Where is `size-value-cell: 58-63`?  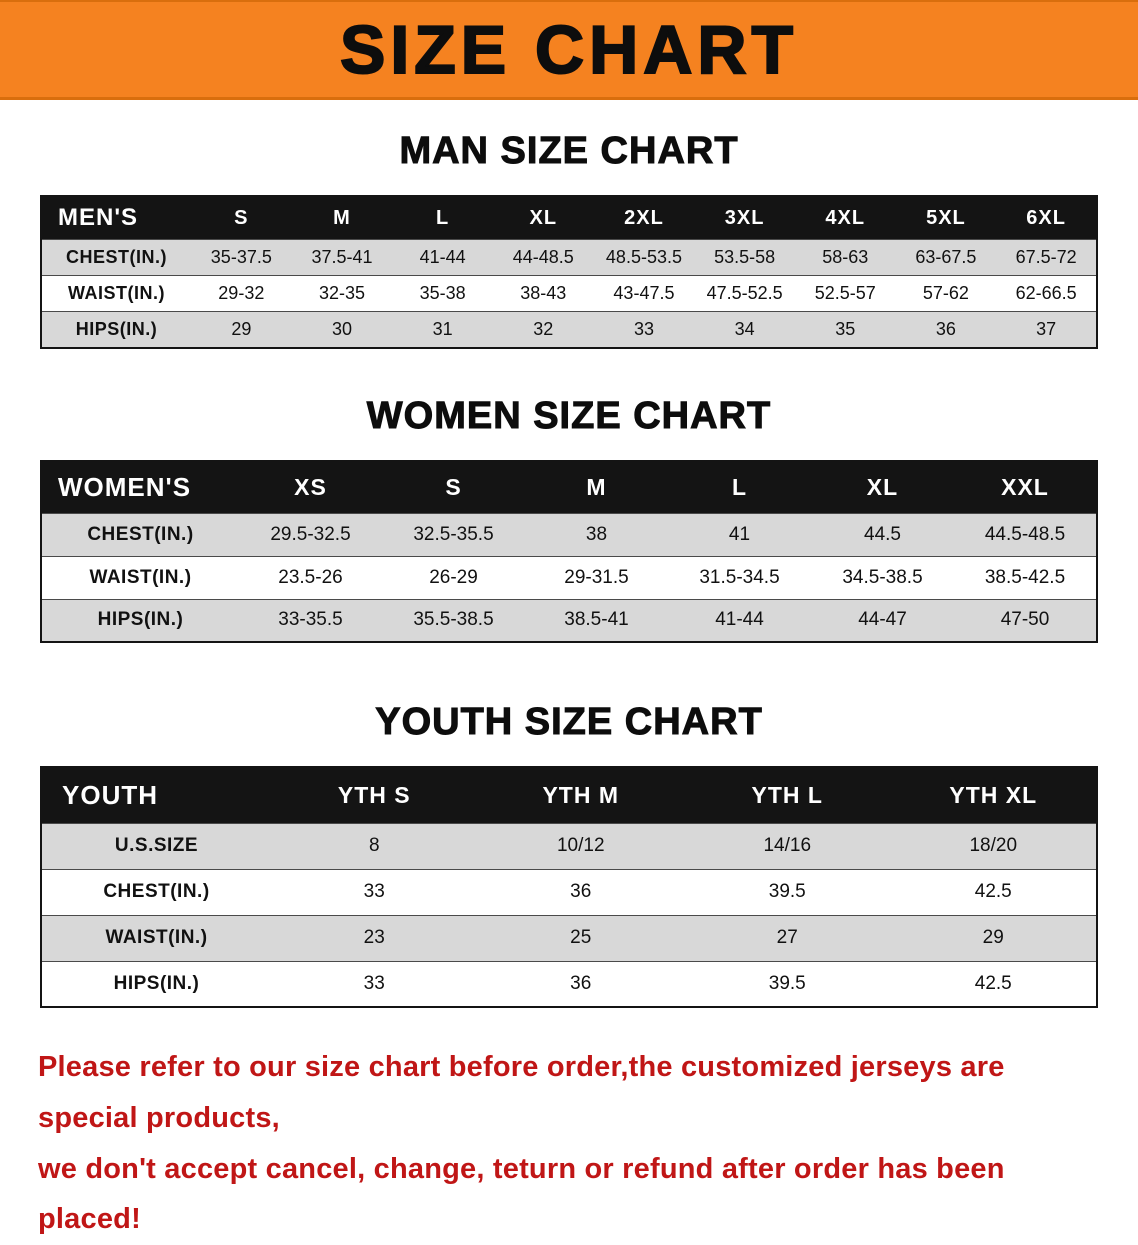
size-value-cell: 58-63 is located at coordinates (845, 258).